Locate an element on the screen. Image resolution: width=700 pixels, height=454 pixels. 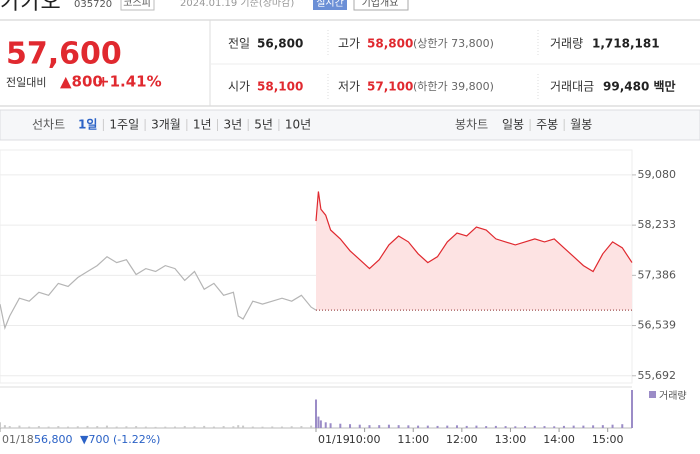
period-tab: 1주일 is located at coordinates (124, 125).